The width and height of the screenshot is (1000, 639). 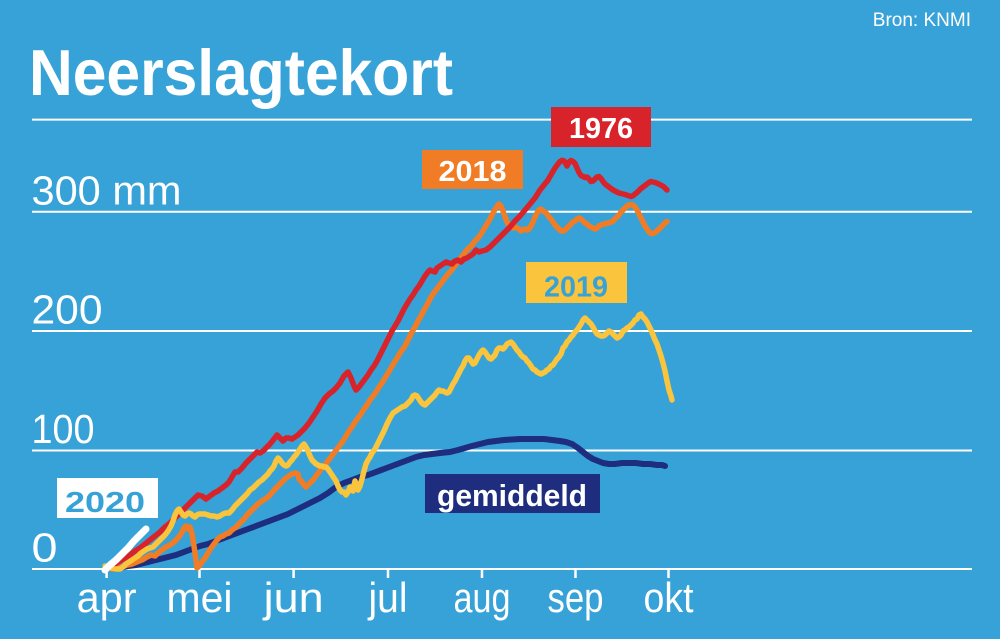 I want to click on svg-text: aug, so click(x=482, y=597).